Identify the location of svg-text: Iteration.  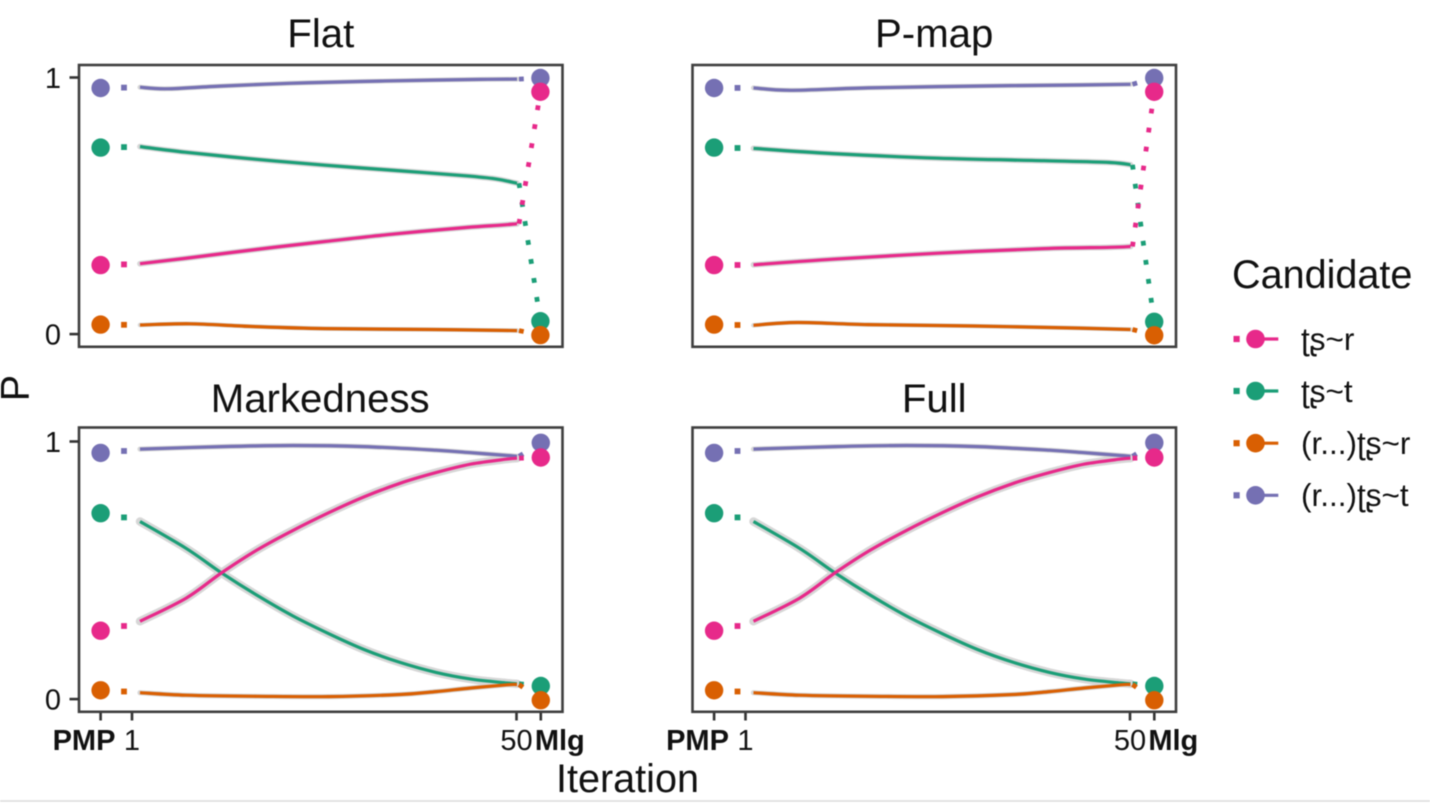
(627, 779).